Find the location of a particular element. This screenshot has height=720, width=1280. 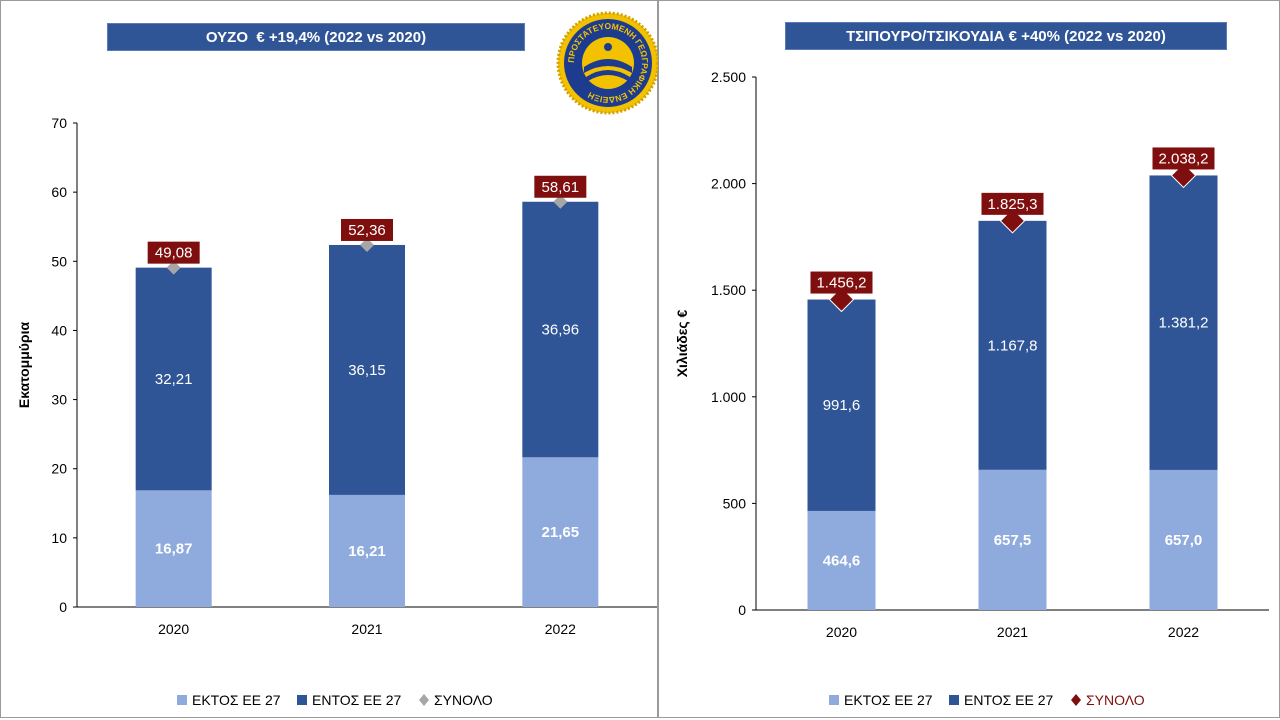

total-marker-2021 is located at coordinates (367, 244).